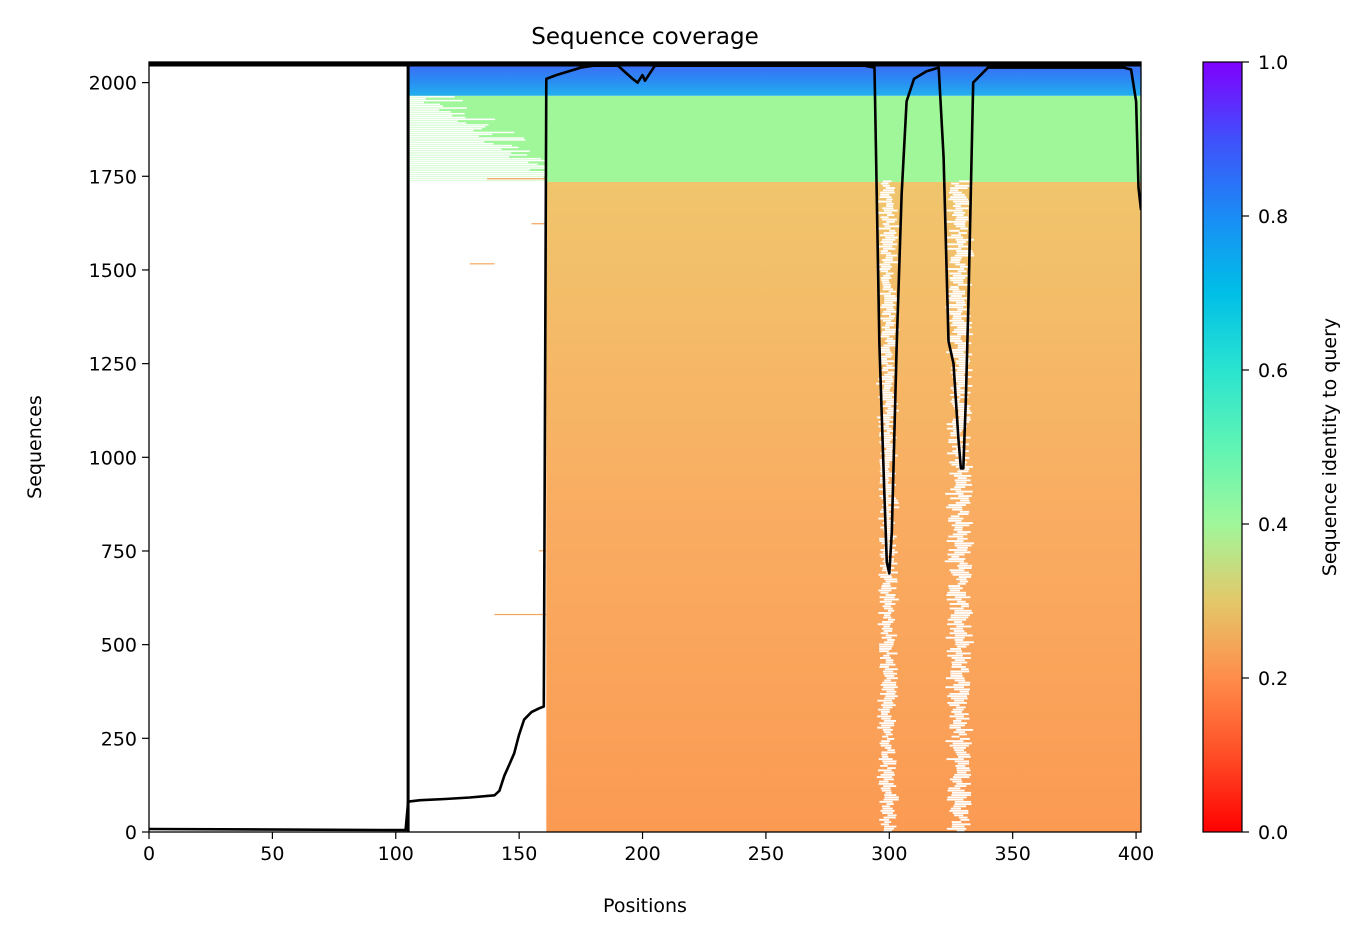  Describe the element at coordinates (642, 854) in the screenshot. I see `x-tick-label: 200` at that location.